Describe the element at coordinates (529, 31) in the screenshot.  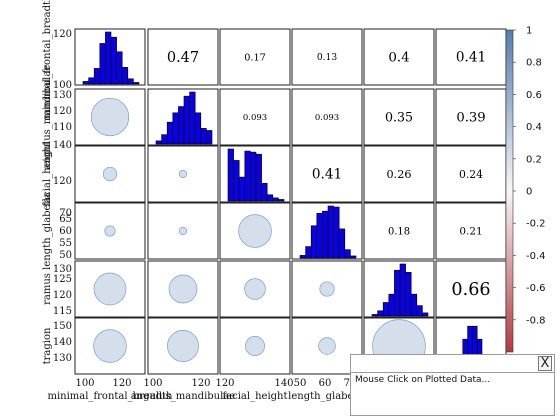
I see `colorbar-tick-label: 1` at that location.